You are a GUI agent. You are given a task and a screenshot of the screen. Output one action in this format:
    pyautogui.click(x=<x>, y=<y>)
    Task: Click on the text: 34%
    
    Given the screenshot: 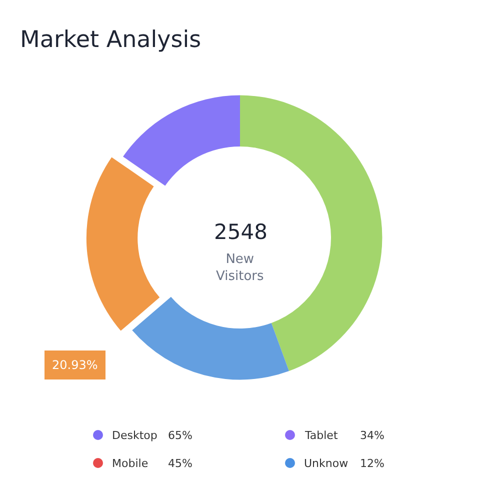 What is the action you would take?
    pyautogui.click(x=372, y=435)
    